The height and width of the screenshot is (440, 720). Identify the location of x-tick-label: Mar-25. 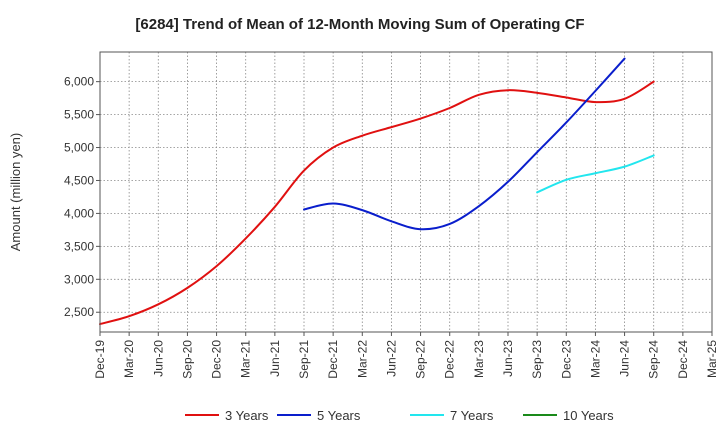
(712, 359).